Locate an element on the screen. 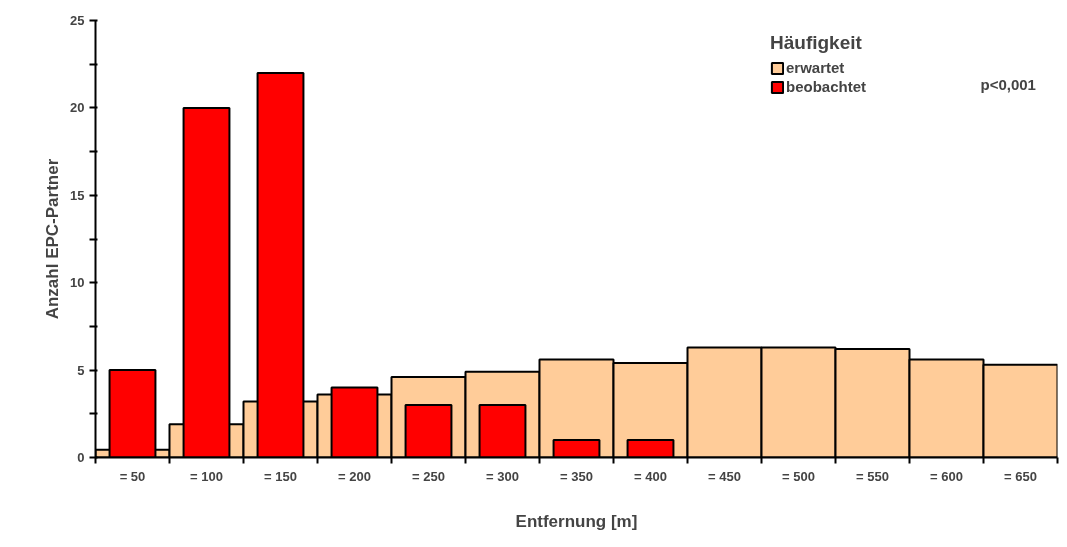  legend-label: beobachtet is located at coordinates (826, 86).